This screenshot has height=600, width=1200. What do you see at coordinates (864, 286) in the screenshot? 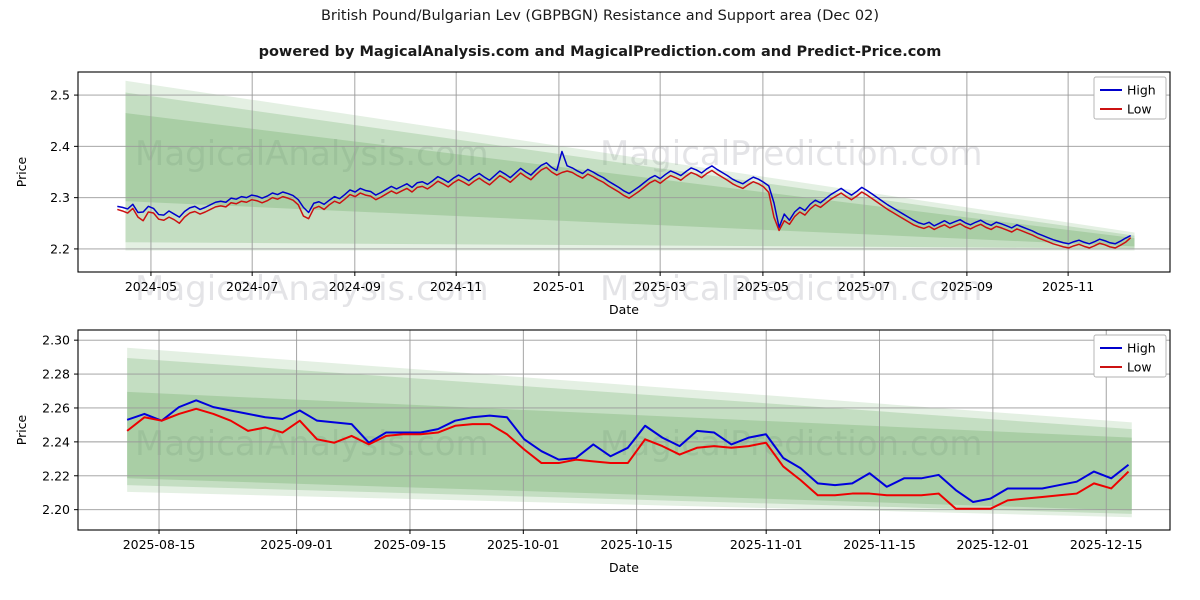
I see `x-tick-label: 2025-07` at bounding box center [864, 286].